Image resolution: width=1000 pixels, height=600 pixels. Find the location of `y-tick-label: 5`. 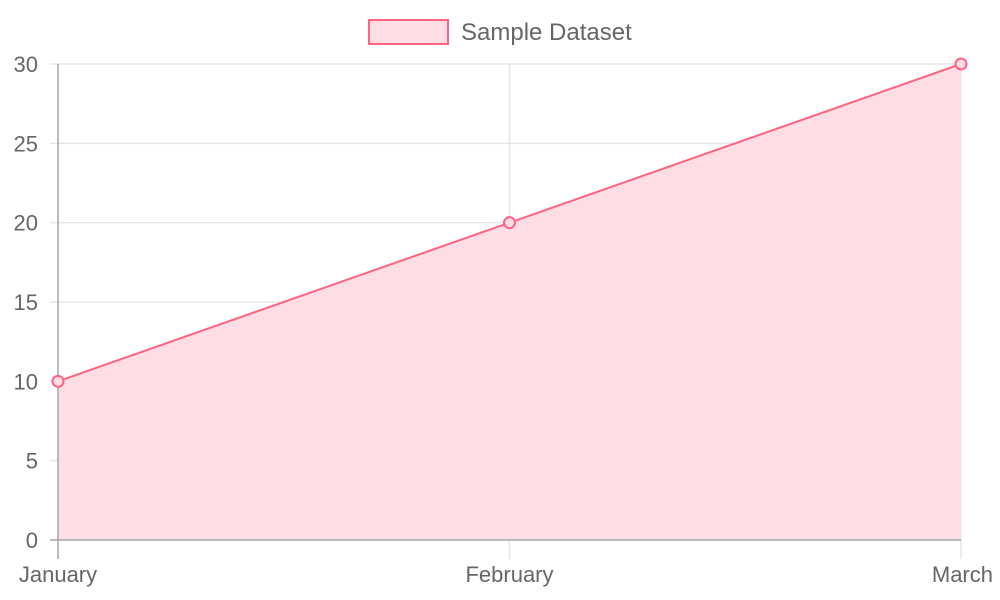

y-tick-label: 5 is located at coordinates (32, 461).